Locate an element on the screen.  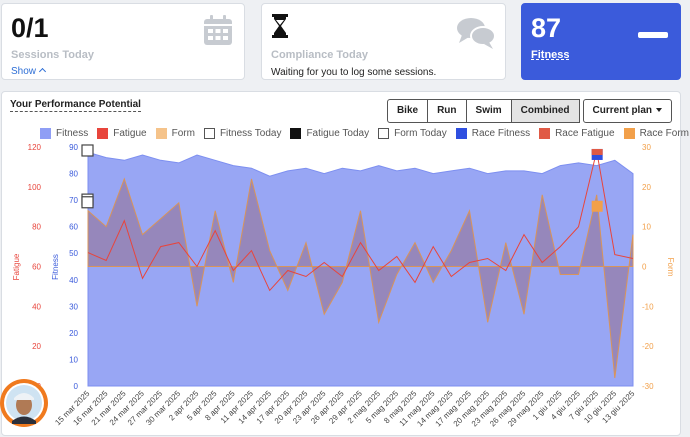
legend-form-today: Form Today is located at coordinates (412, 133).